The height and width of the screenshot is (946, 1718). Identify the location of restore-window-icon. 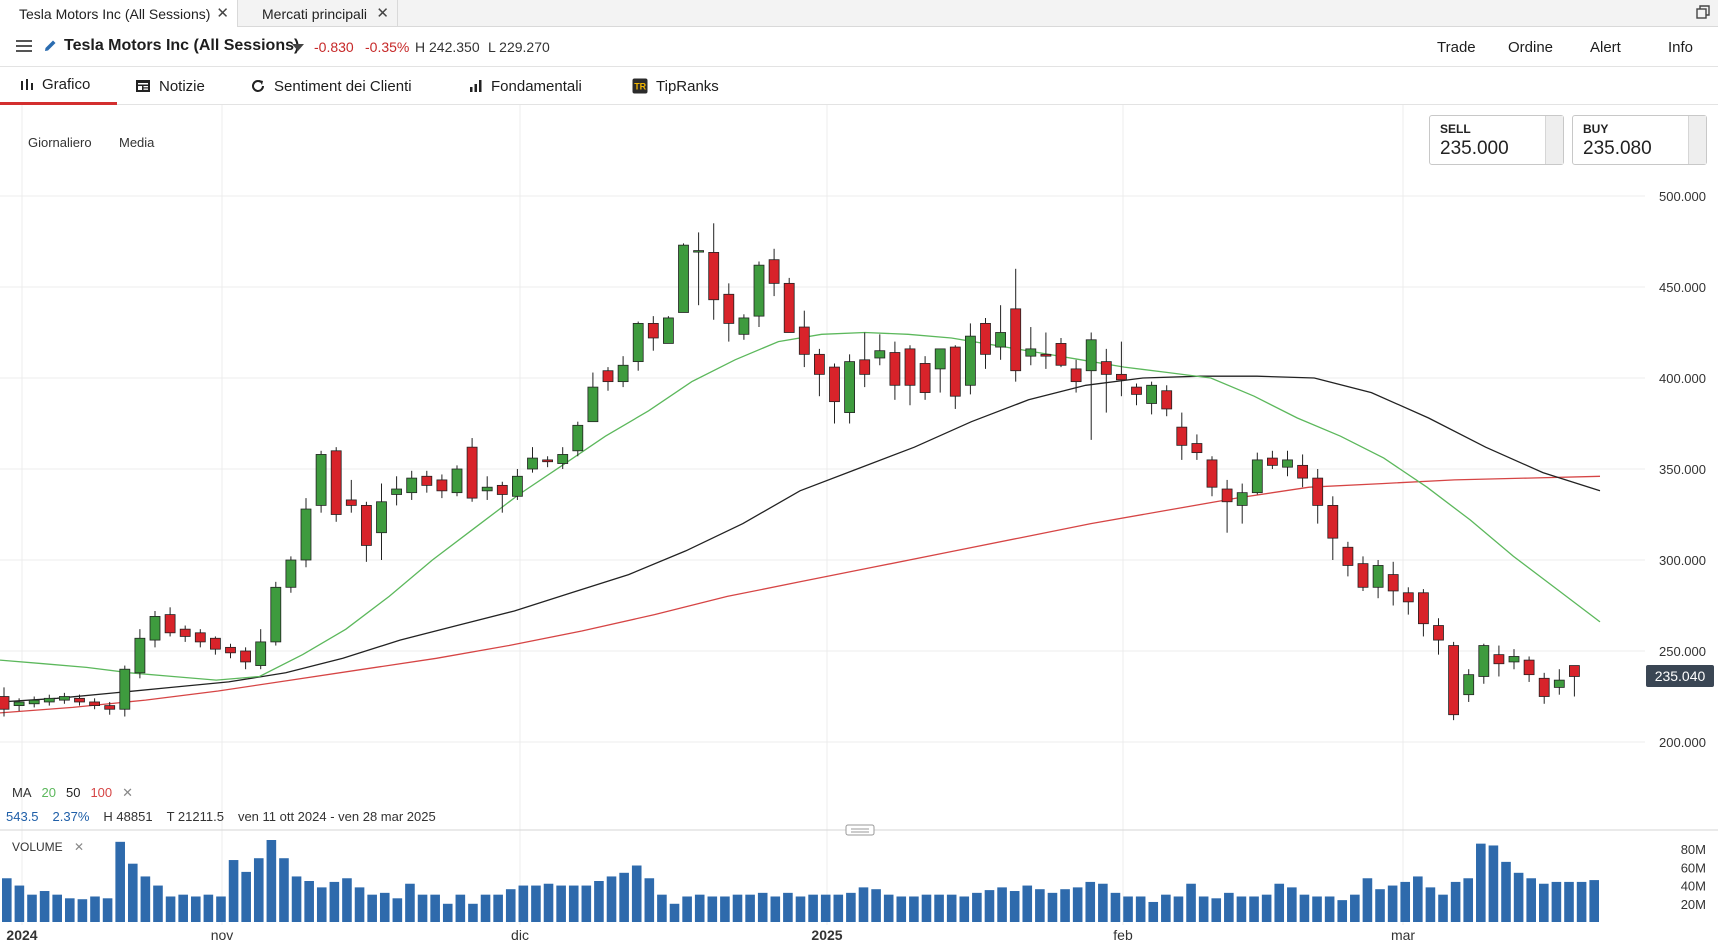
(1703, 12).